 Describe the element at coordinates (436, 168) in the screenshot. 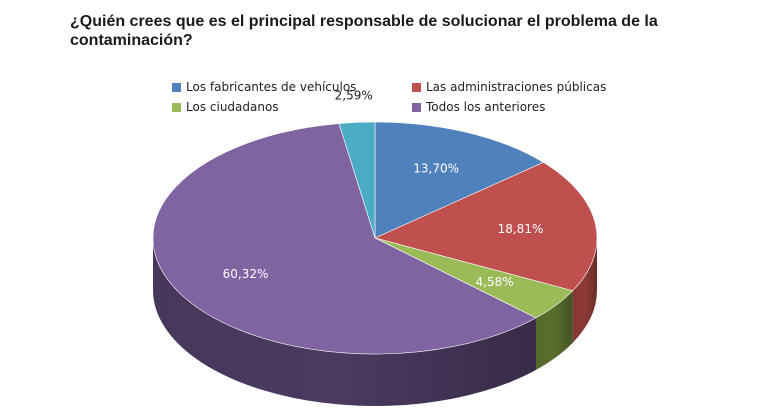

I see `pie-data-label-0: 13,70%` at that location.